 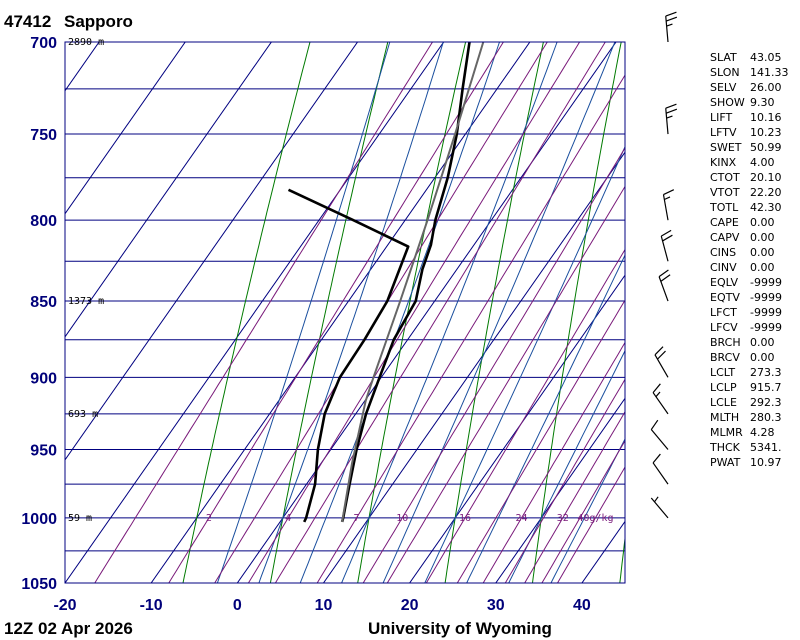 I want to click on mixing-ratio-label: 2, so click(x=209, y=518).